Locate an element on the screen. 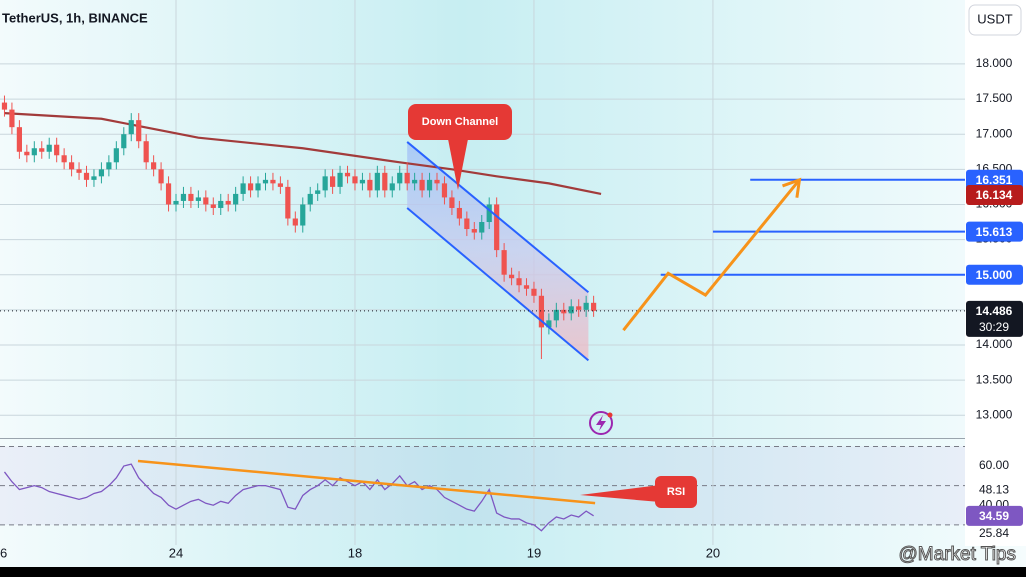 Image resolution: width=1026 pixels, height=577 pixels. x-tick-label: 19 is located at coordinates (534, 552).